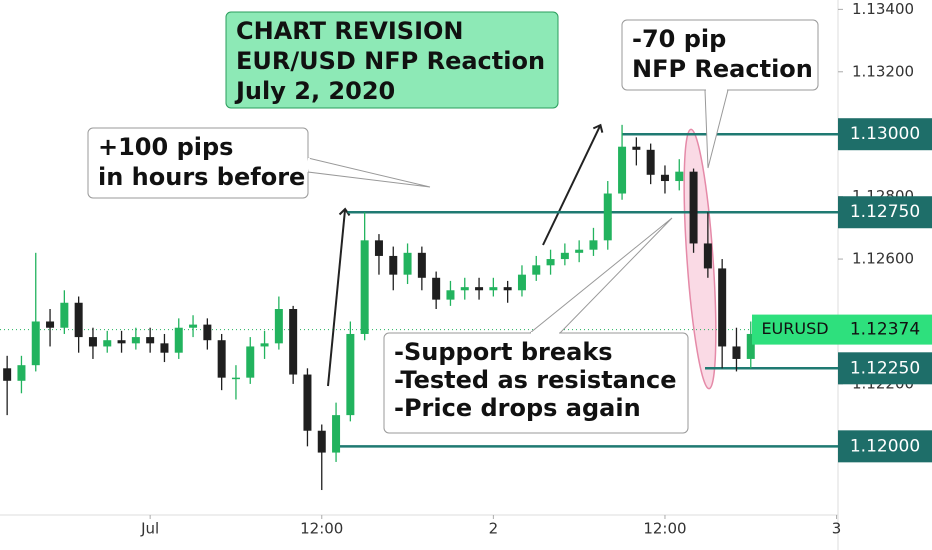  Describe the element at coordinates (883, 259) in the screenshot. I see `y-tick-label: 1.12600` at that location.